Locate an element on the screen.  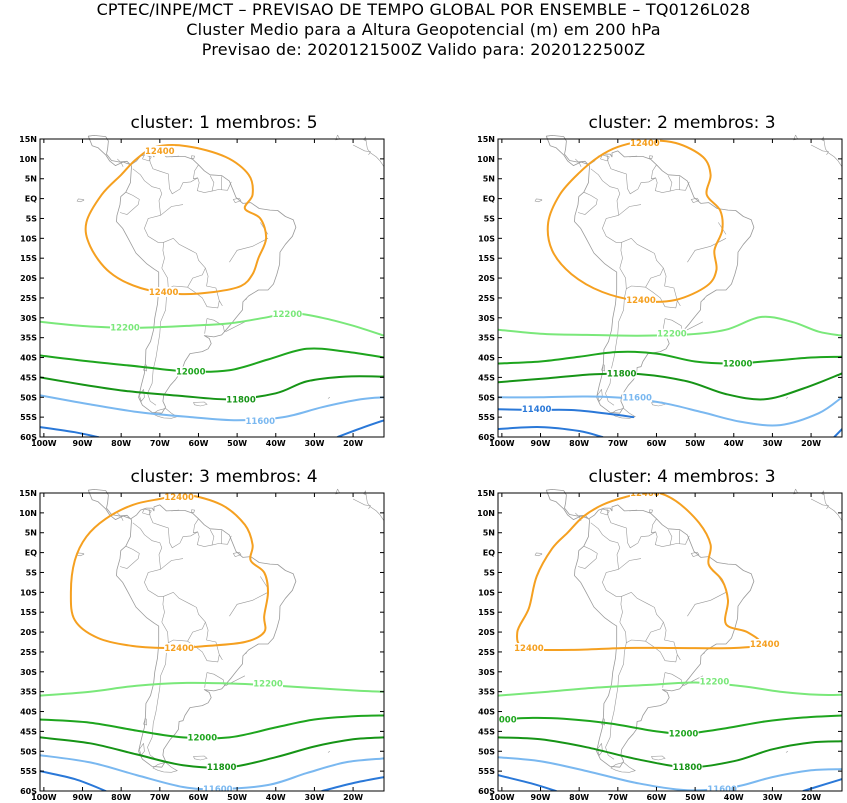
lat-label: 60S is located at coordinates (486, 437).